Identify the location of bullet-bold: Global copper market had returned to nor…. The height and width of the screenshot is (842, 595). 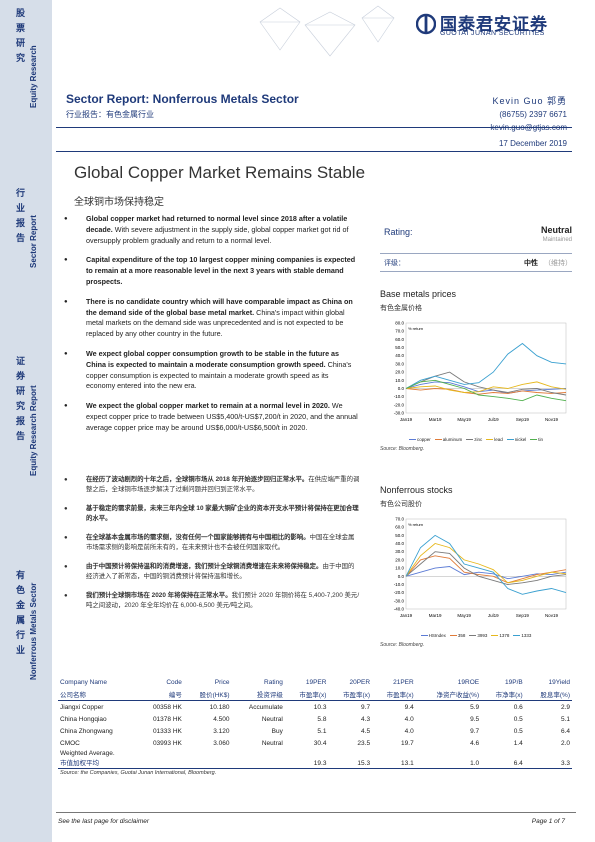
(217, 224).